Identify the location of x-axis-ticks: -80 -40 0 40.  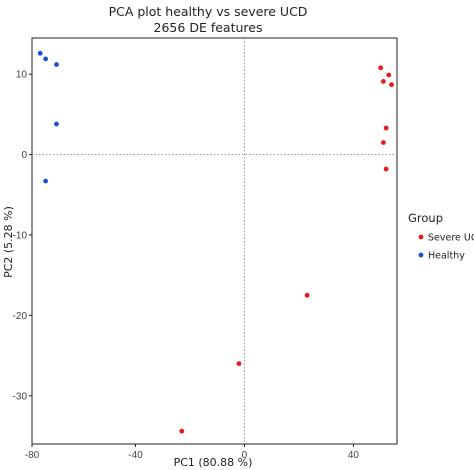
(192, 452).